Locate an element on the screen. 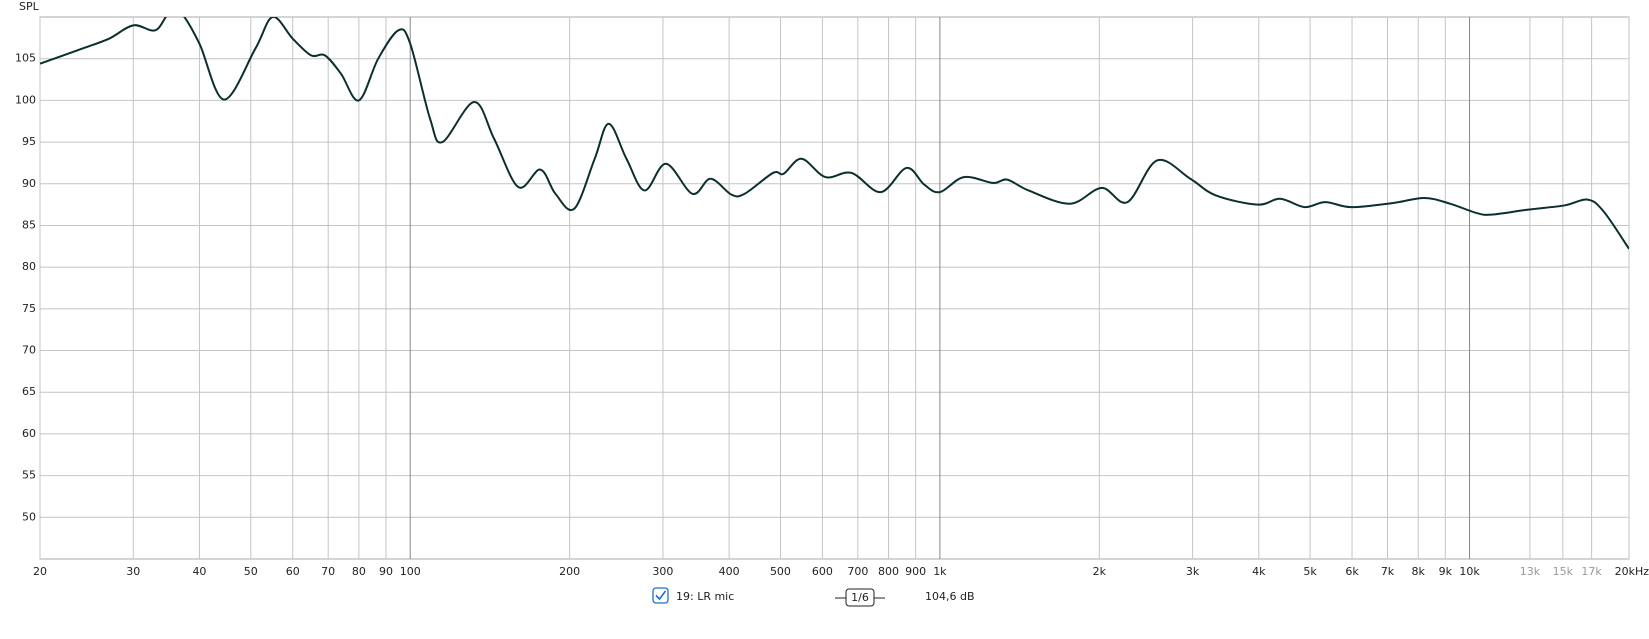 Image resolution: width=1649 pixels, height=639 pixels. y-tick-label: 105 is located at coordinates (25, 58).